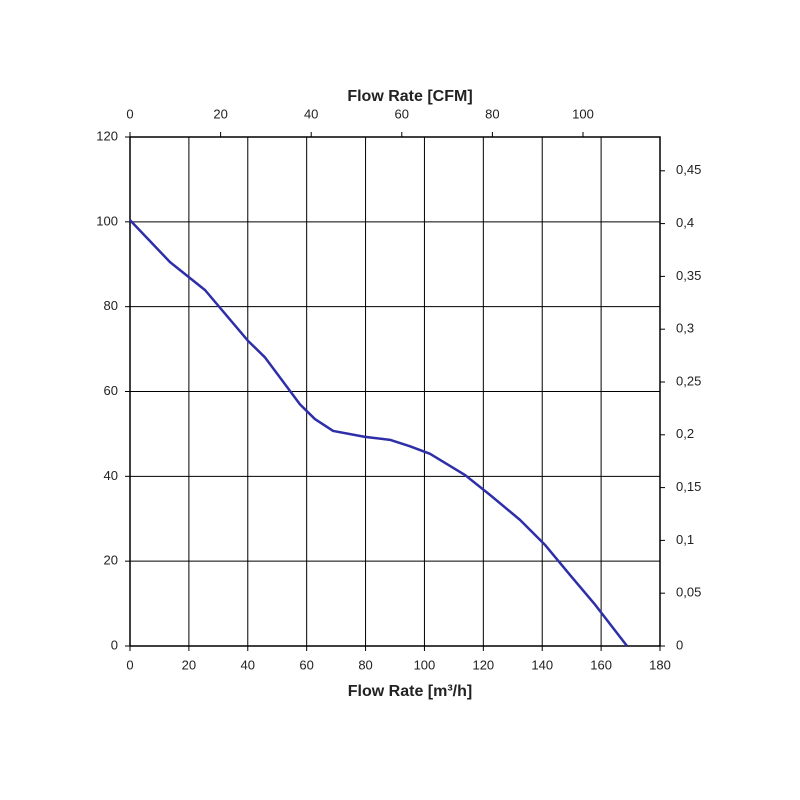 The width and height of the screenshot is (800, 800). I want to click on x2-tick-label: 20, so click(220, 113).